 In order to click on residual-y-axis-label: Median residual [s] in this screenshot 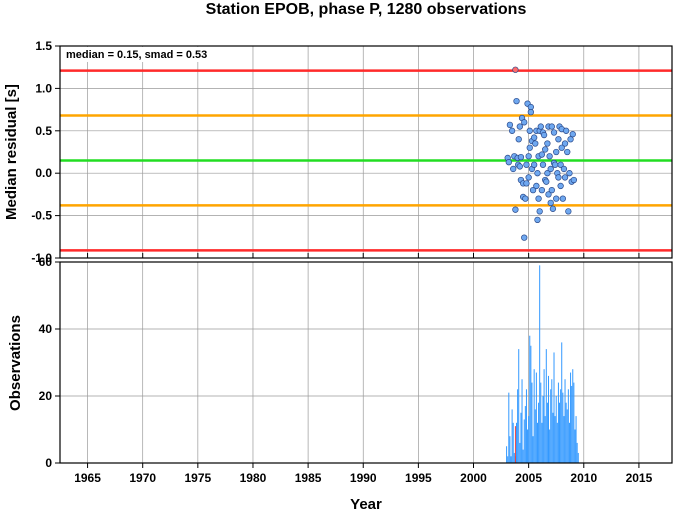, I will do `click(11, 152)`.